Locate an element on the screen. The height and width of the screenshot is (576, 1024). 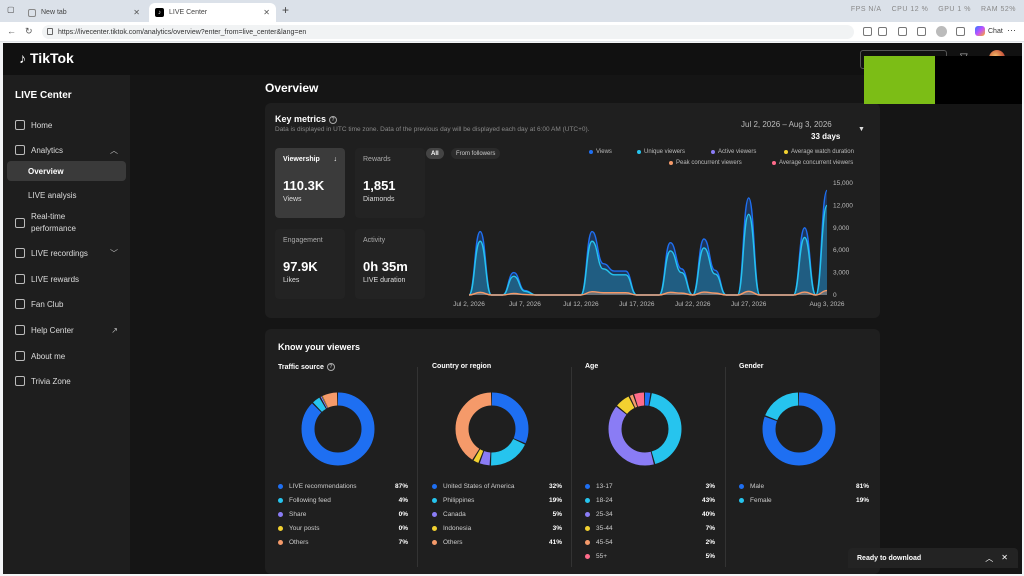
performance-overlay: FPS N/A CPU 12 % GPU 1 % RAM 52% is located at coordinates (933, 9).